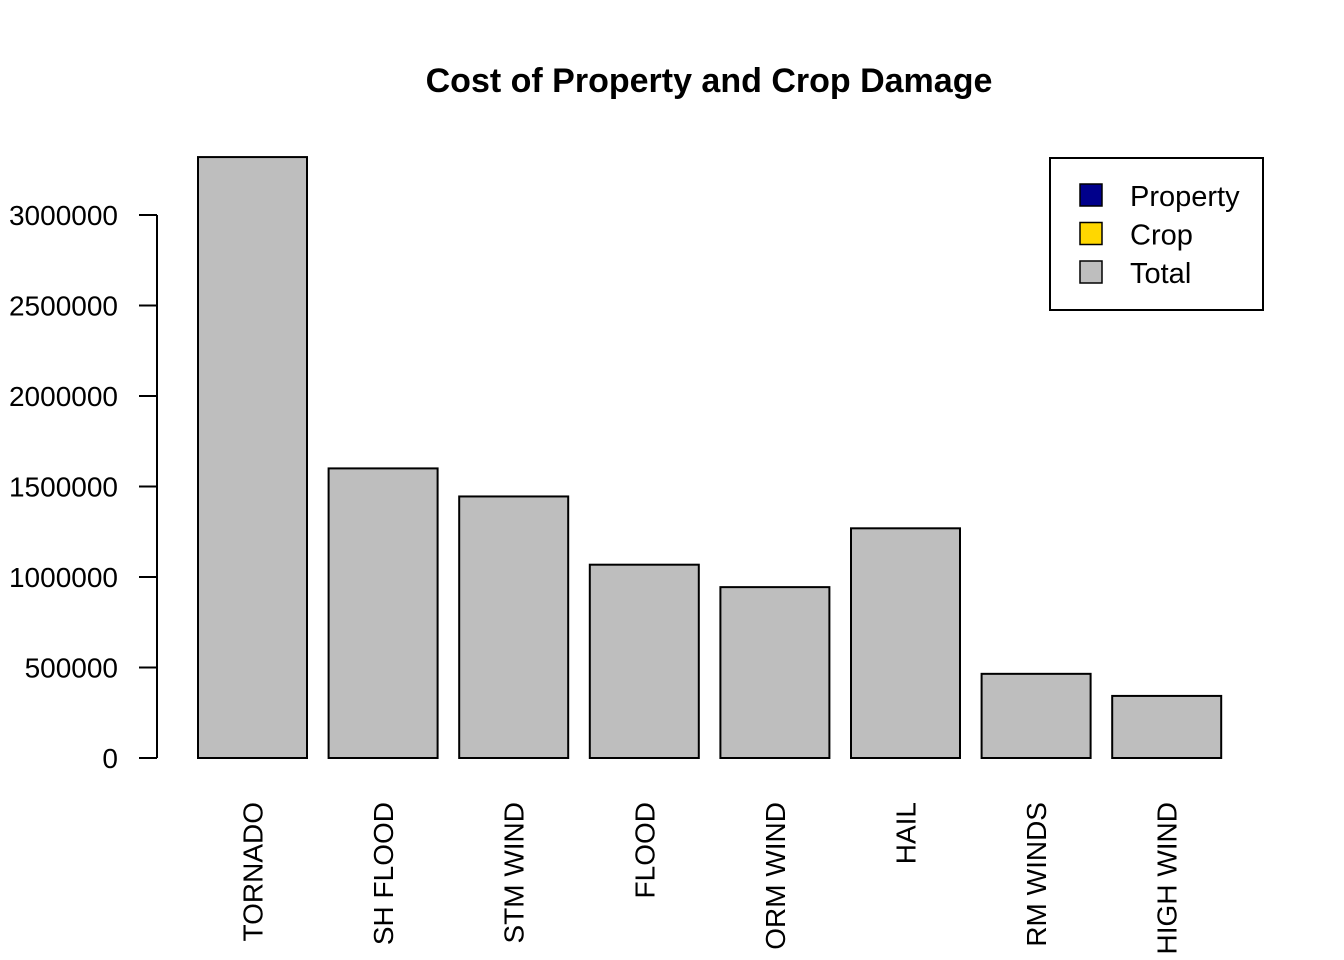 The image size is (1344, 960). I want to click on legend-swatch-property, so click(1091, 195).